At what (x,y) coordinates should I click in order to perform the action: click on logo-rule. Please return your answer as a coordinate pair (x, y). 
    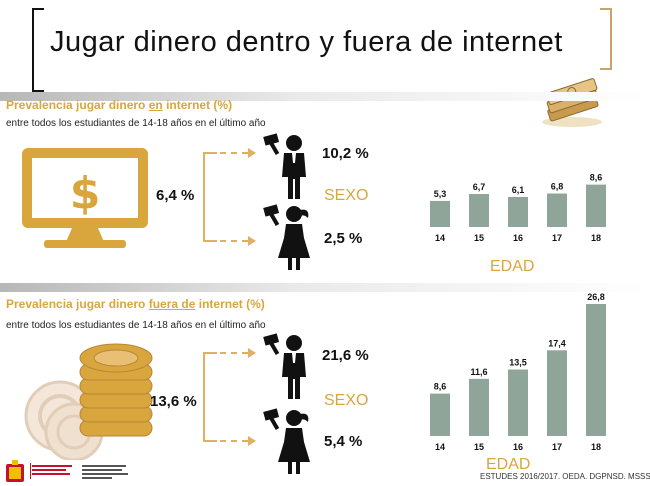
    Looking at the image, I should click on (54, 471).